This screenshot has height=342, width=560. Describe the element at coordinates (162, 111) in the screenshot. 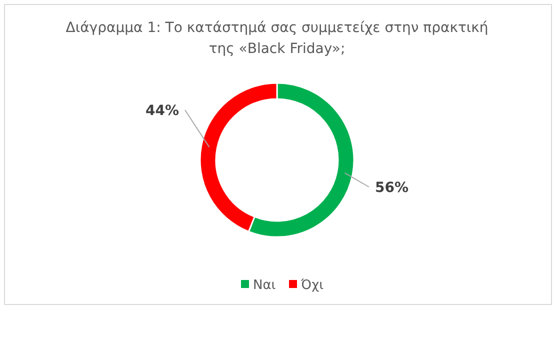

I see `data-label: 44%` at that location.